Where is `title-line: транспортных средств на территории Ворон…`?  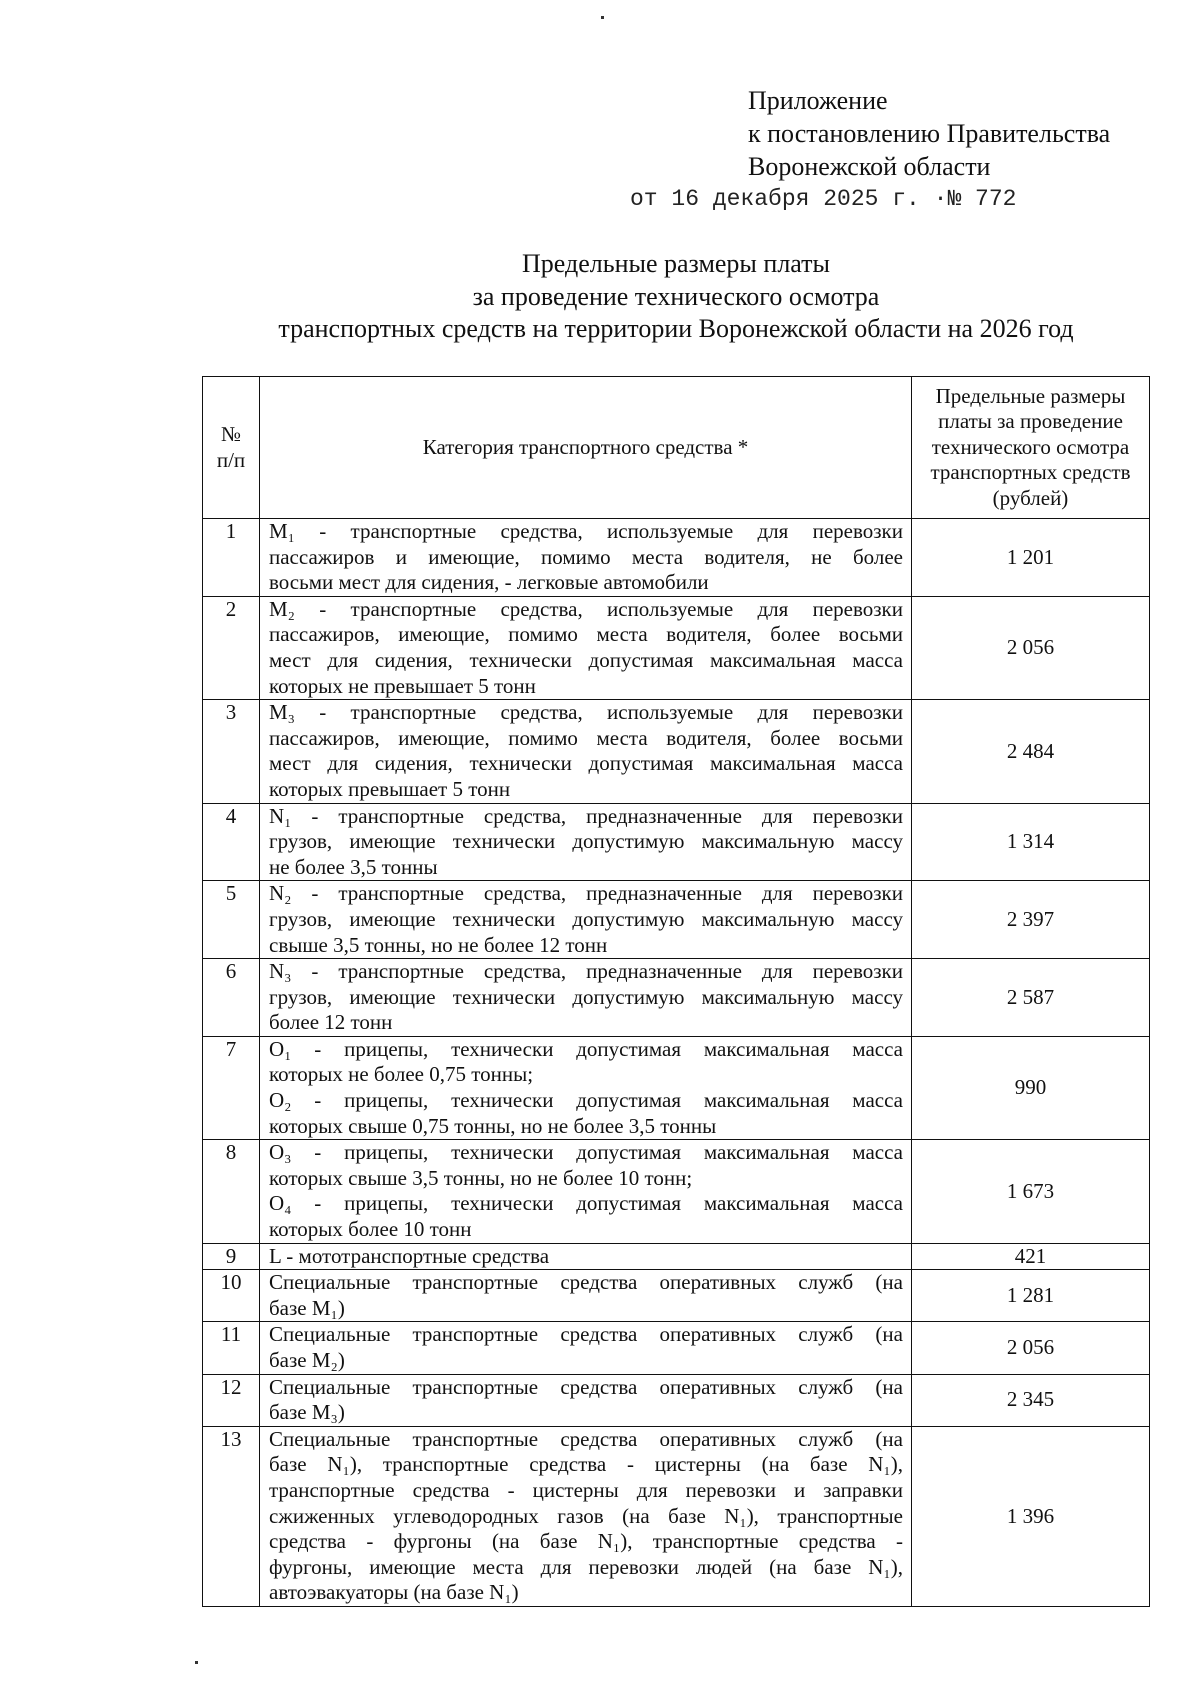 title-line: транспортных средств на территории Ворон… is located at coordinates (676, 328).